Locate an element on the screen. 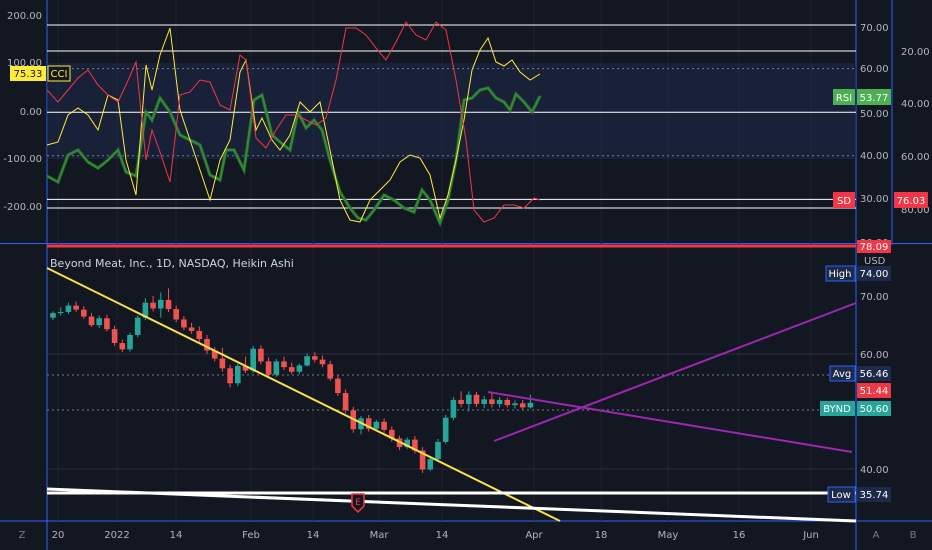  symbol-label-badge is located at coordinates (837, 408).